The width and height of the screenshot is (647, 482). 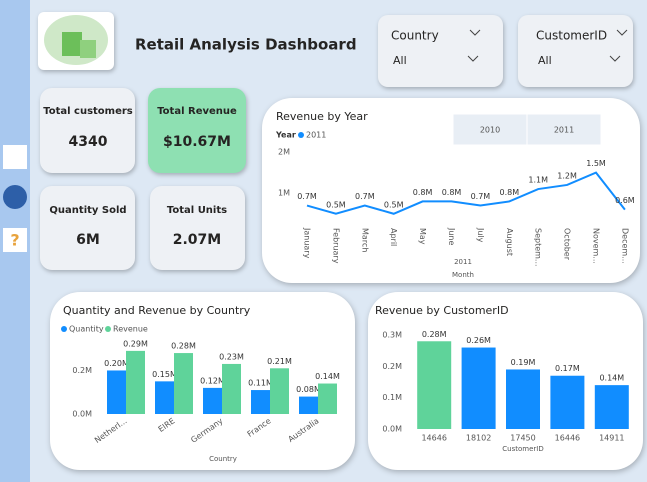 What do you see at coordinates (442, 310) in the screenshot?
I see `chart-title: Revenue by CustomerID` at bounding box center [442, 310].